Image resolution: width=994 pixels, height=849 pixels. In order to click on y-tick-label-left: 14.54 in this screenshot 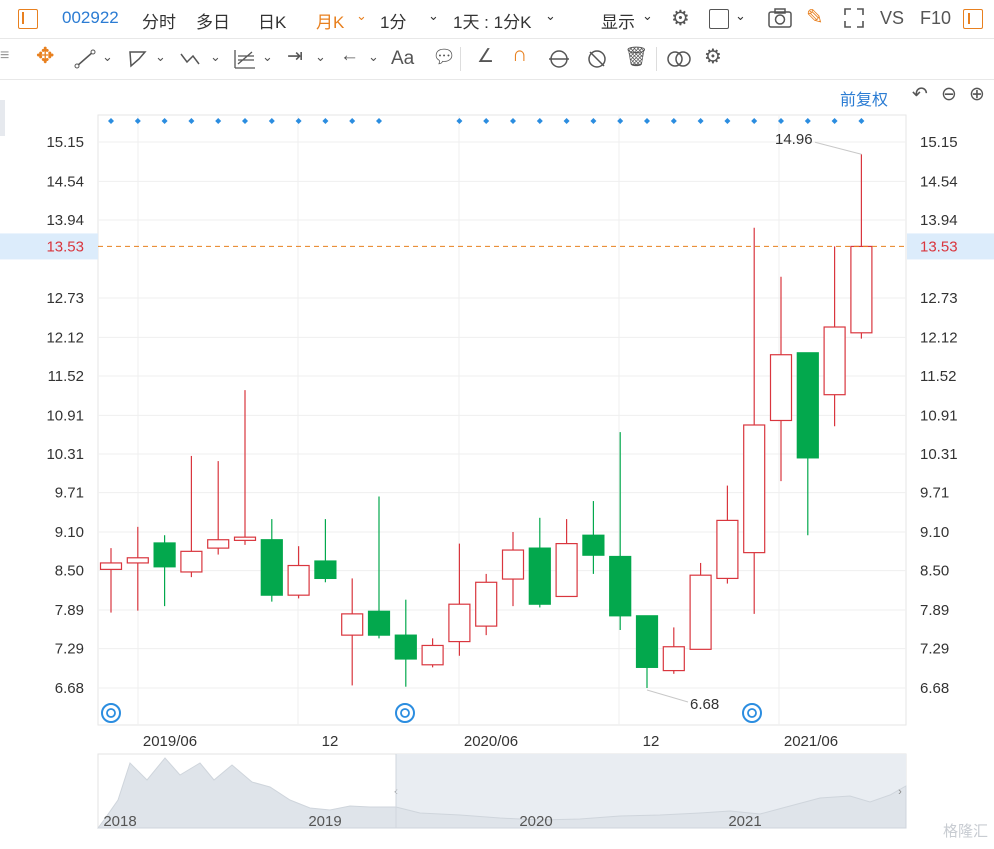, I will do `click(65, 181)`.